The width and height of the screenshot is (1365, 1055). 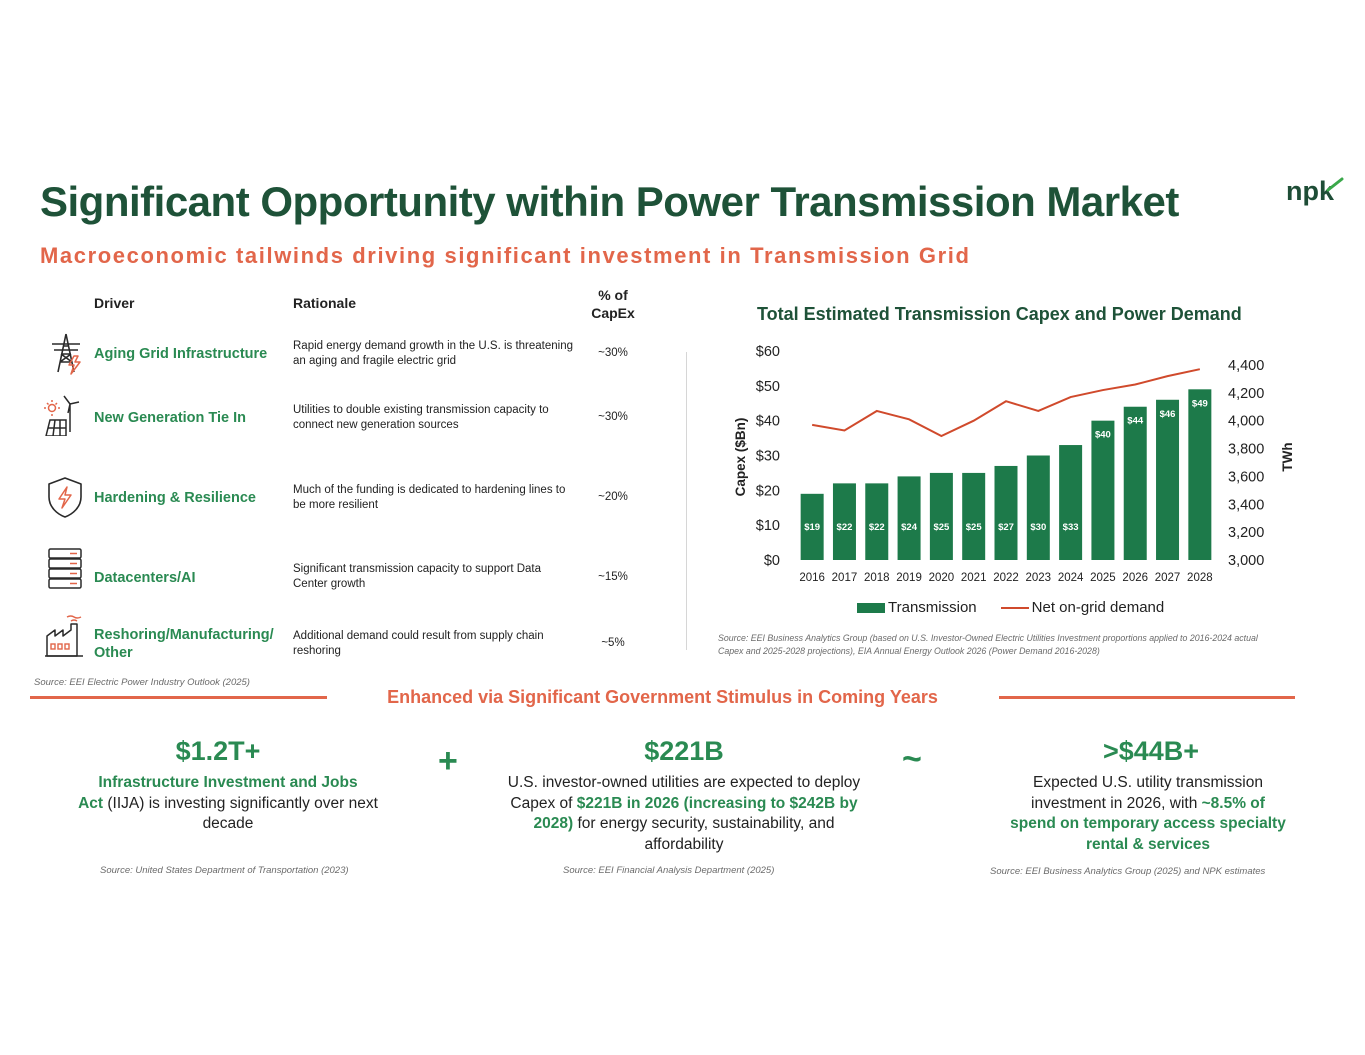 What do you see at coordinates (175, 498) in the screenshot?
I see `driver-hardening: Hardening & Resilience` at bounding box center [175, 498].